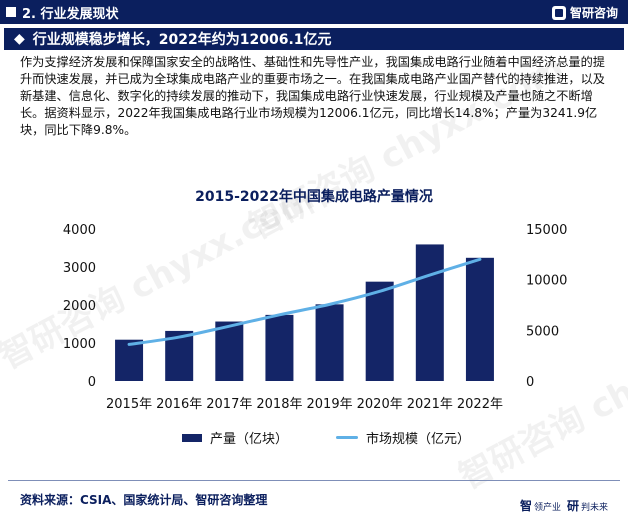  What do you see at coordinates (179, 404) in the screenshot?
I see `x-tick-label: 2016年` at bounding box center [179, 404].